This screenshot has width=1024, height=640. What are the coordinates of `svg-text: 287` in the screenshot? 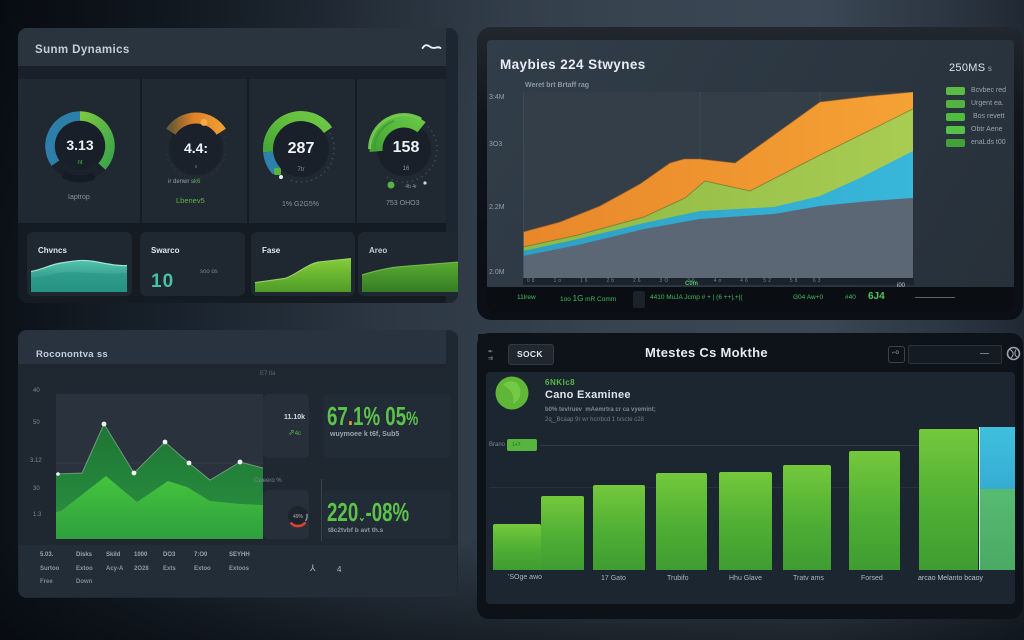 It's located at (301, 148).